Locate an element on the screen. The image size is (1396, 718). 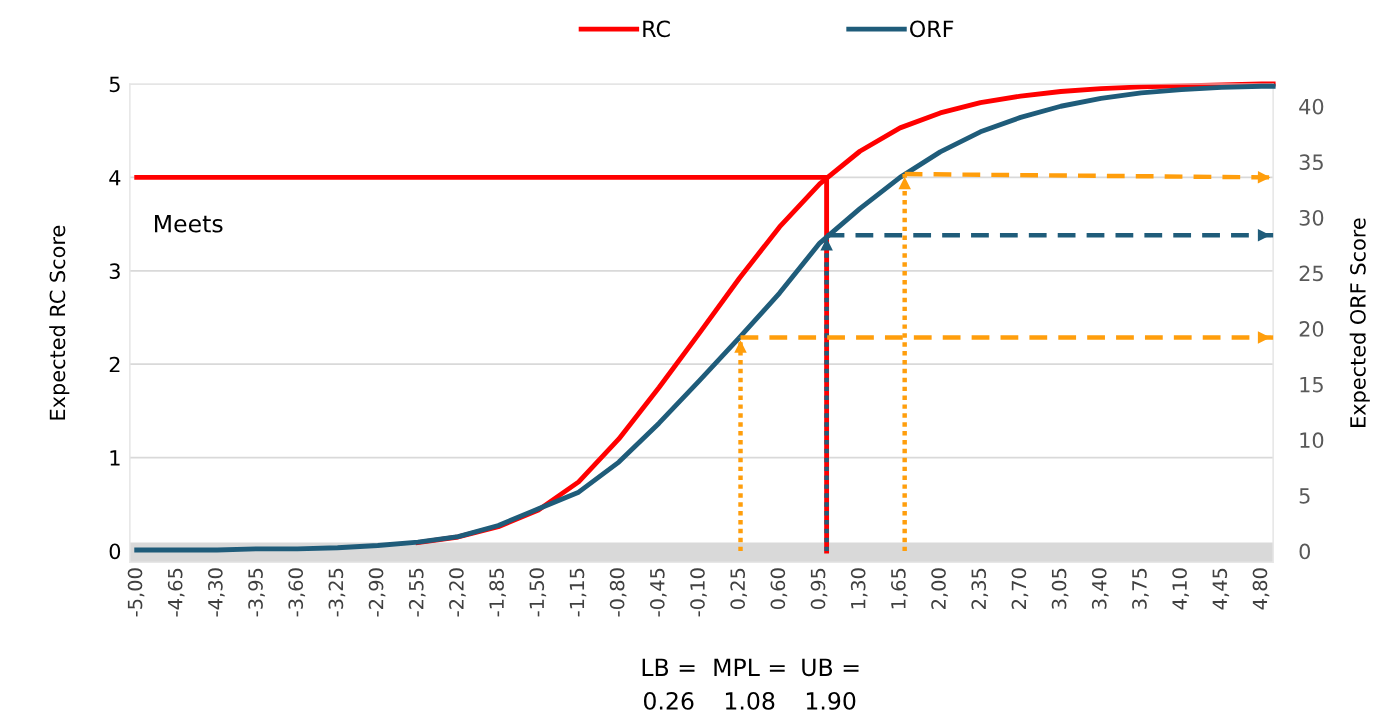
y-tick-label: 2 is located at coordinates (114, 364).